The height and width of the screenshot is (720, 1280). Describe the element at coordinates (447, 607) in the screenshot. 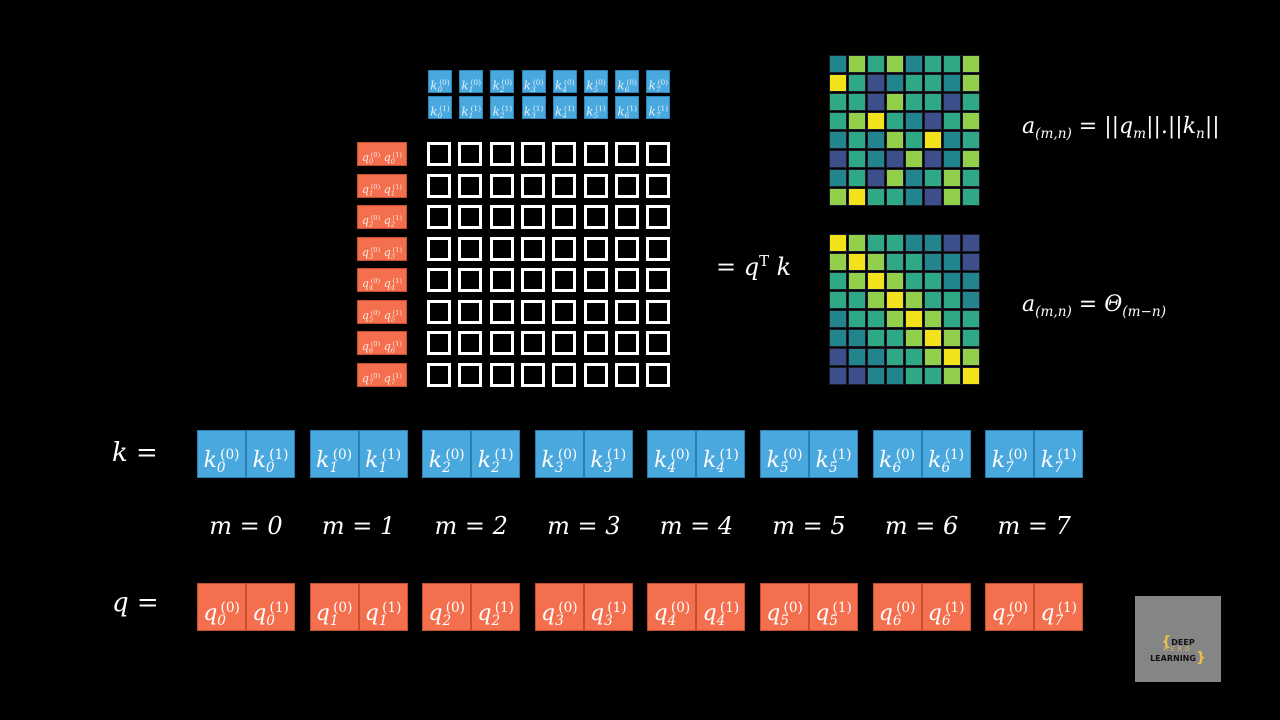

I see `q-vector-cell: q2(0)` at that location.